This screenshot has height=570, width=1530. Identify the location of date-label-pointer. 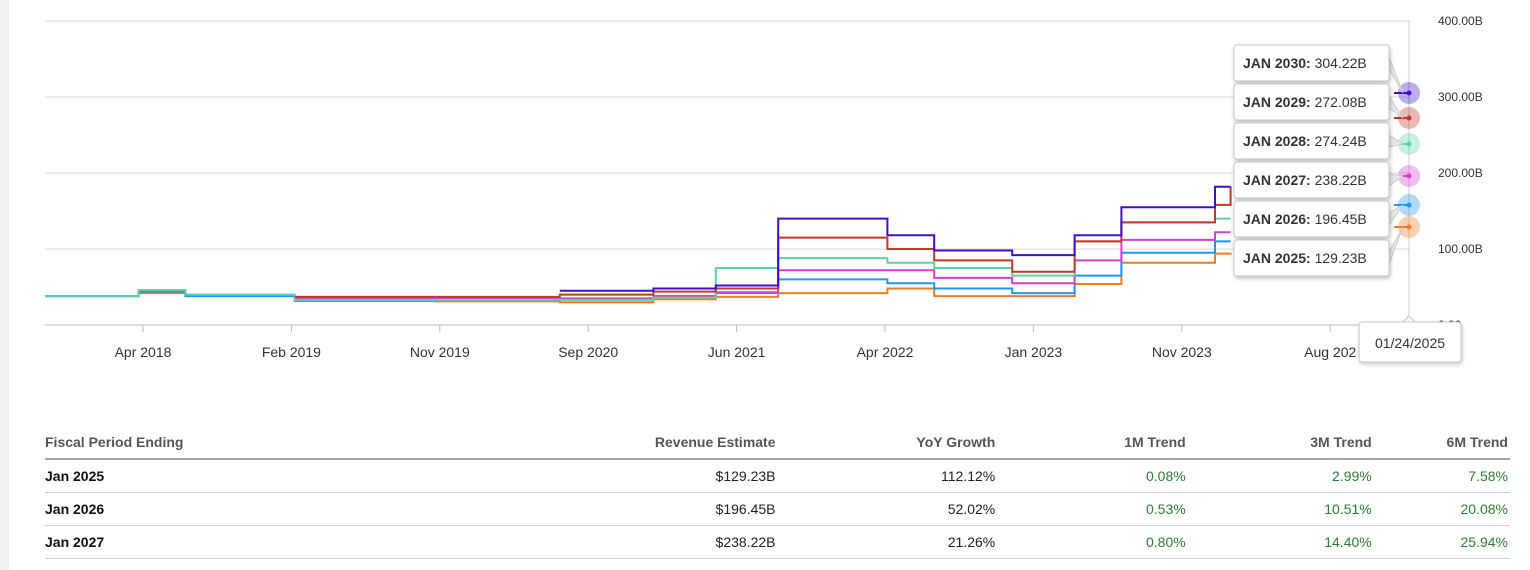
(1409, 319).